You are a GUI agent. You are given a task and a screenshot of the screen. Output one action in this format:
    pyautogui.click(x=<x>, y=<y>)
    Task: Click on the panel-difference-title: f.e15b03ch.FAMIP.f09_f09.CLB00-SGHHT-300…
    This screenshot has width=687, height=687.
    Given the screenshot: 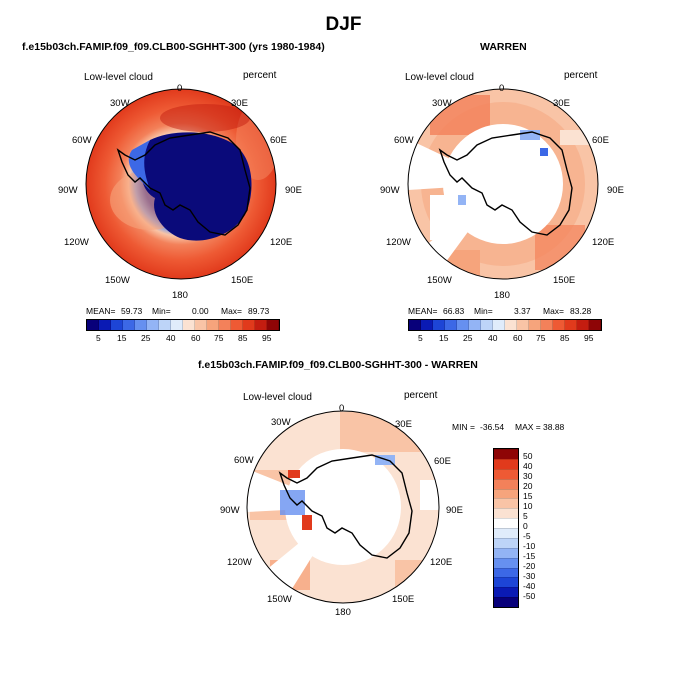 What is the action you would take?
    pyautogui.click(x=338, y=365)
    